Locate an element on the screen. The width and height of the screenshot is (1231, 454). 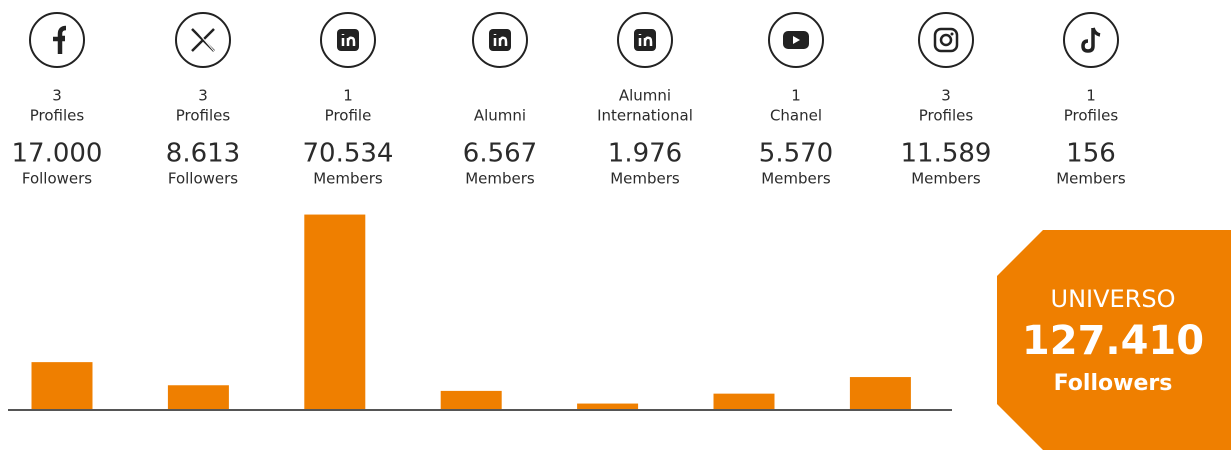
label: International is located at coordinates (645, 116).